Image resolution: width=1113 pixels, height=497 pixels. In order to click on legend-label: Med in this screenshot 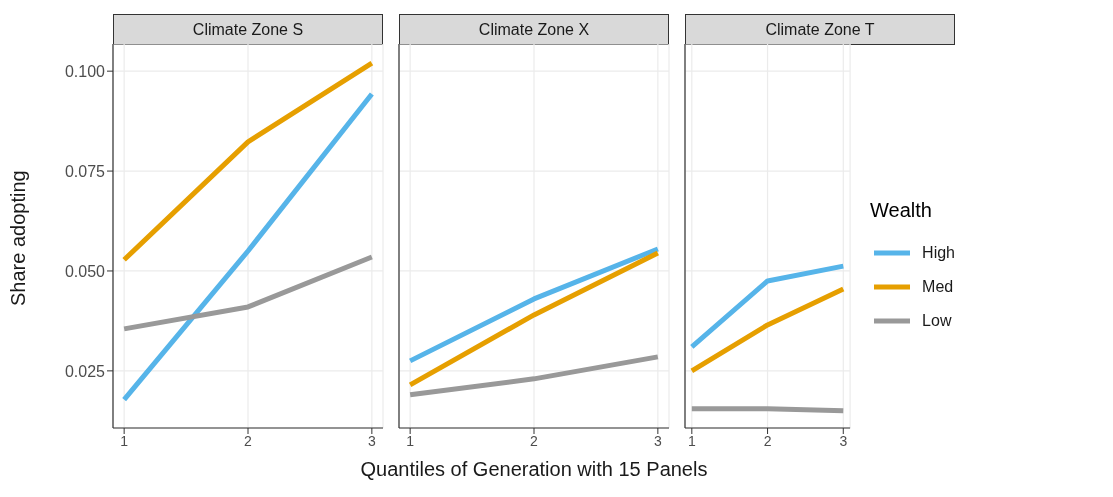, I will do `click(938, 286)`.